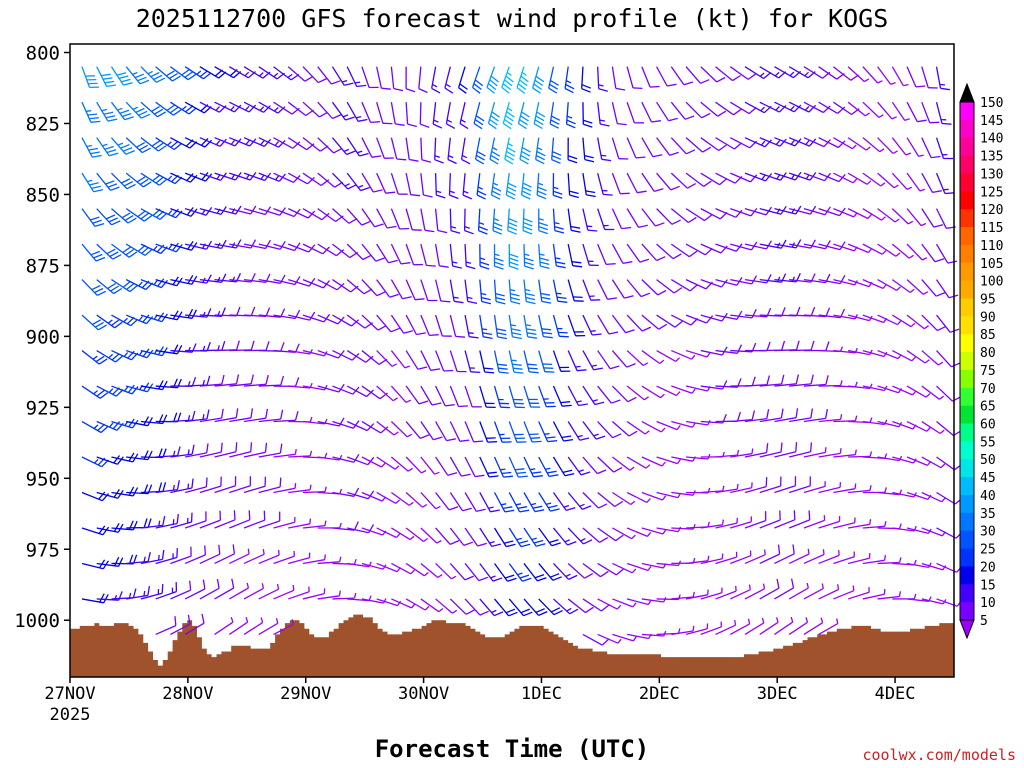 This screenshot has height=768, width=1024. What do you see at coordinates (939, 755) in the screenshot?
I see `credit-text: coolwx.com/models` at bounding box center [939, 755].